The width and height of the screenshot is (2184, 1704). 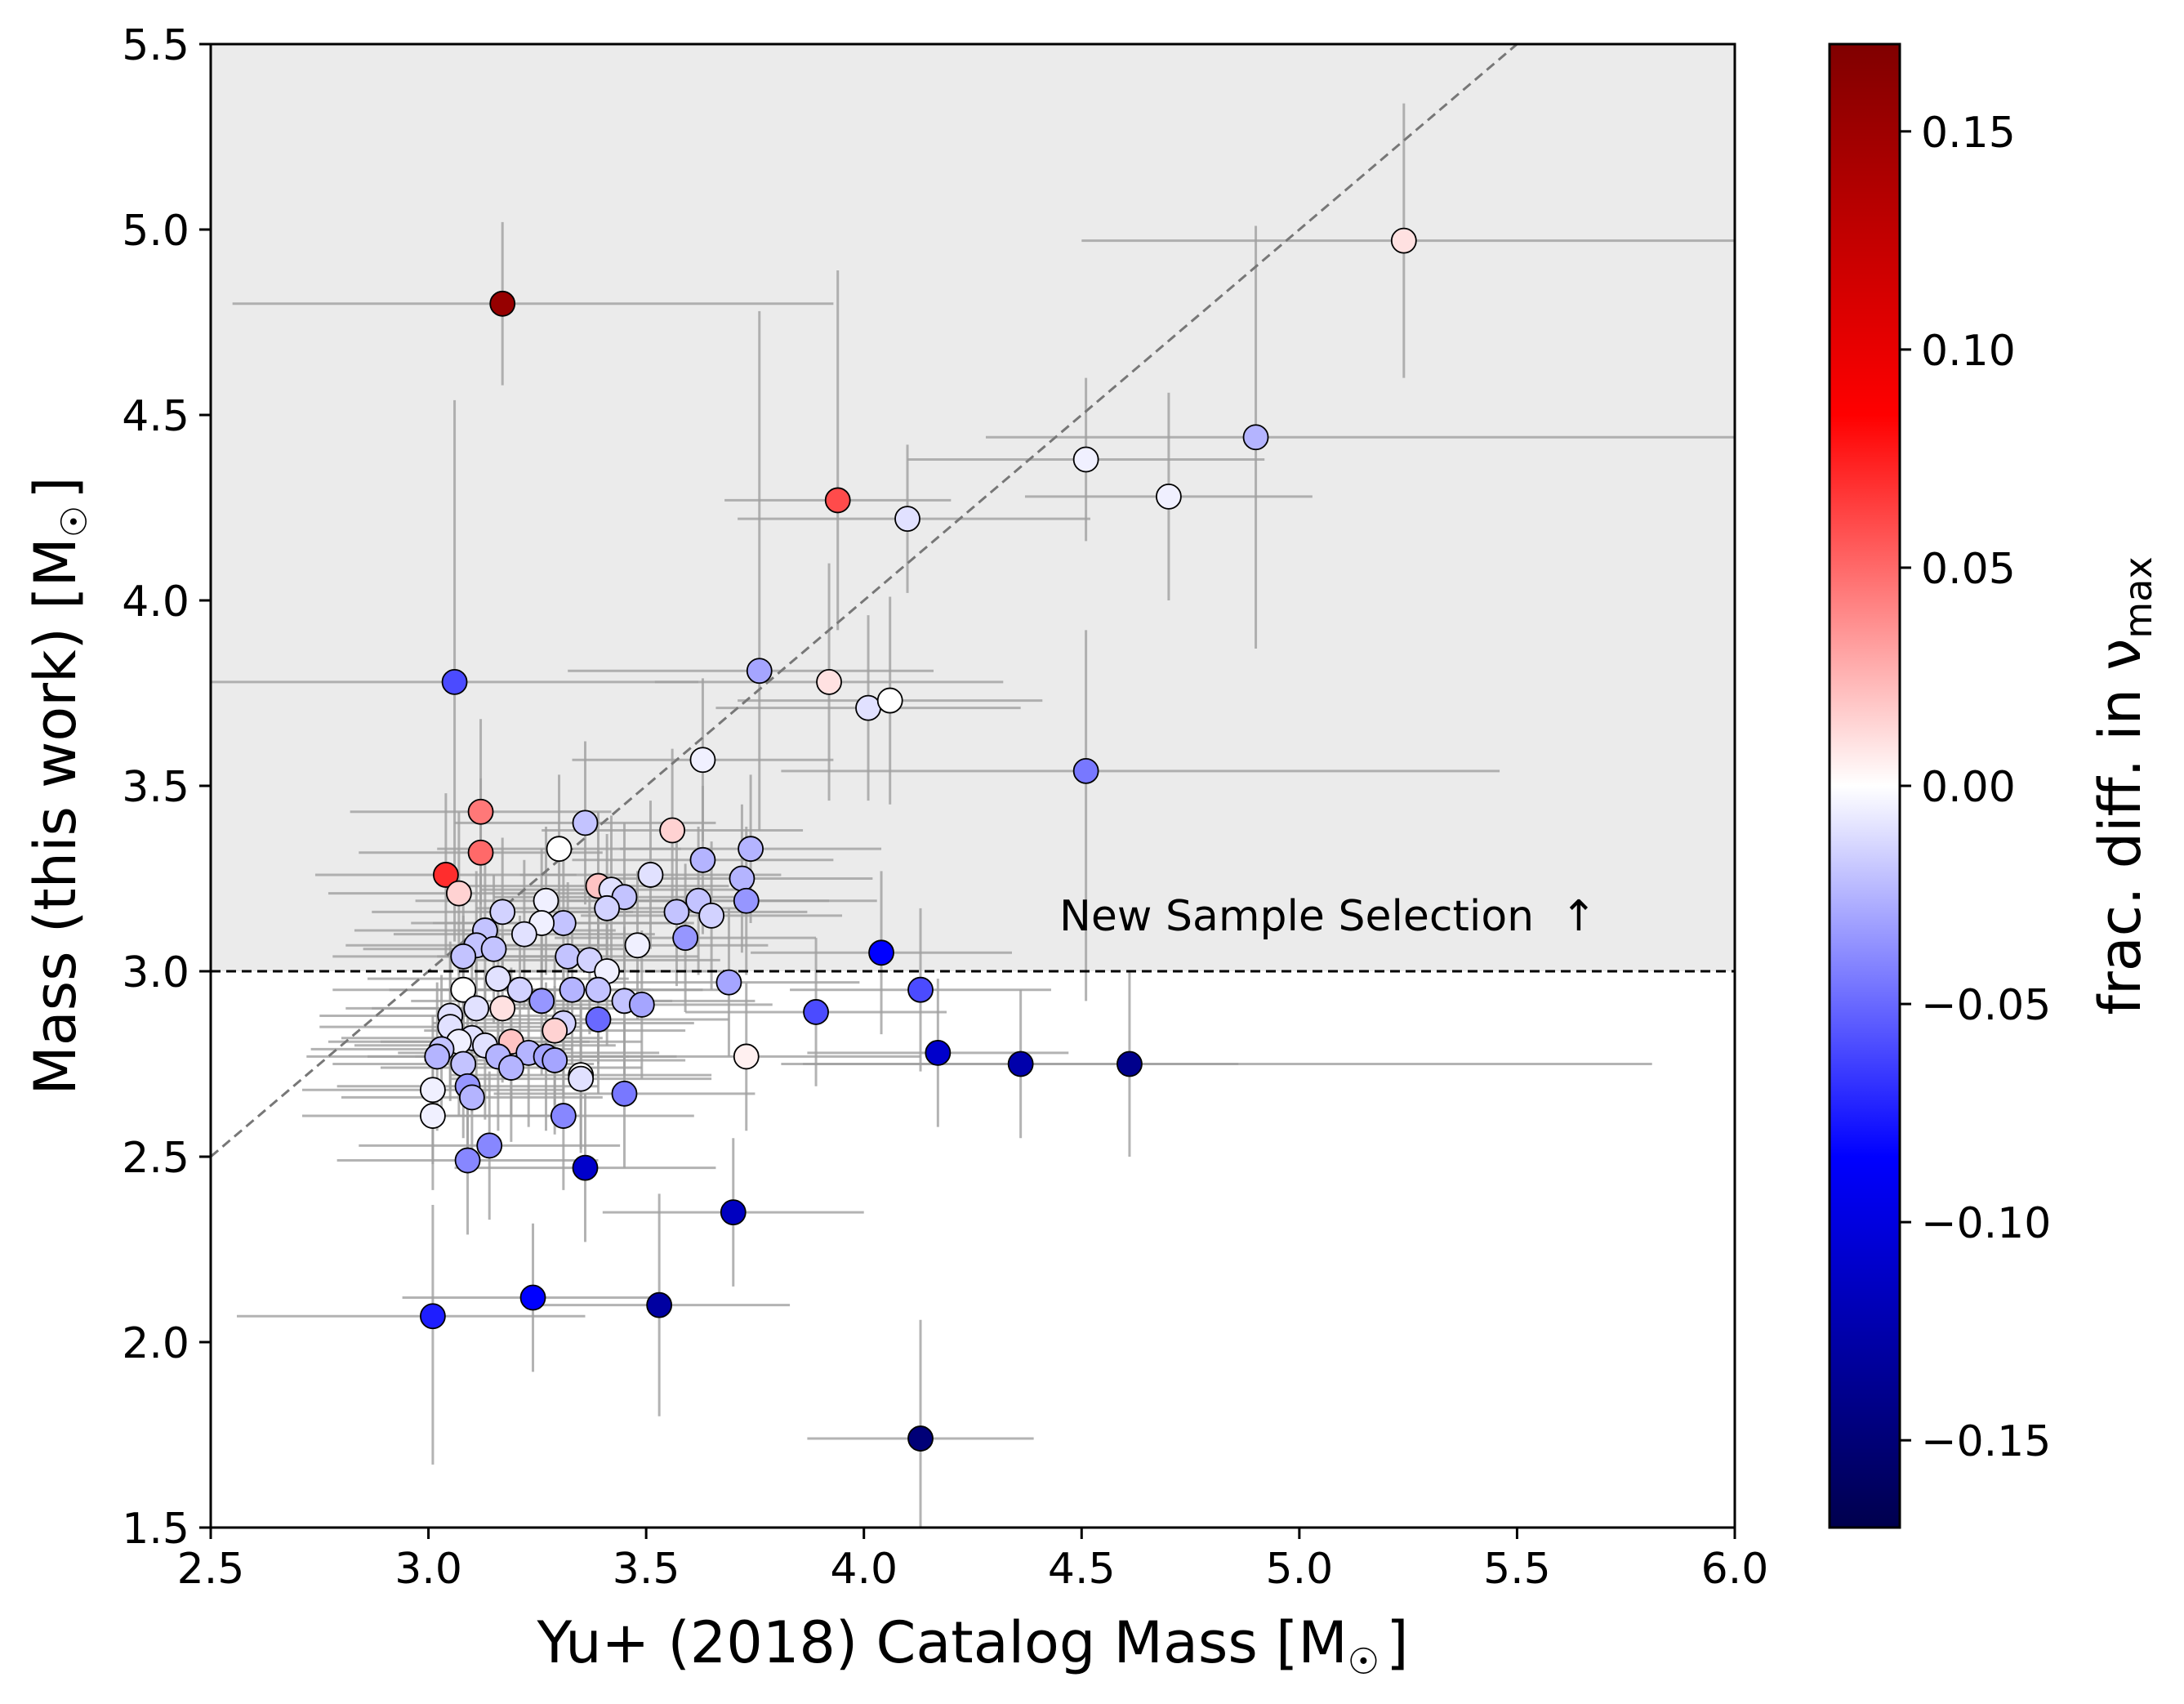 What do you see at coordinates (155, 45) in the screenshot?
I see `y-tick-label: 5.5` at bounding box center [155, 45].